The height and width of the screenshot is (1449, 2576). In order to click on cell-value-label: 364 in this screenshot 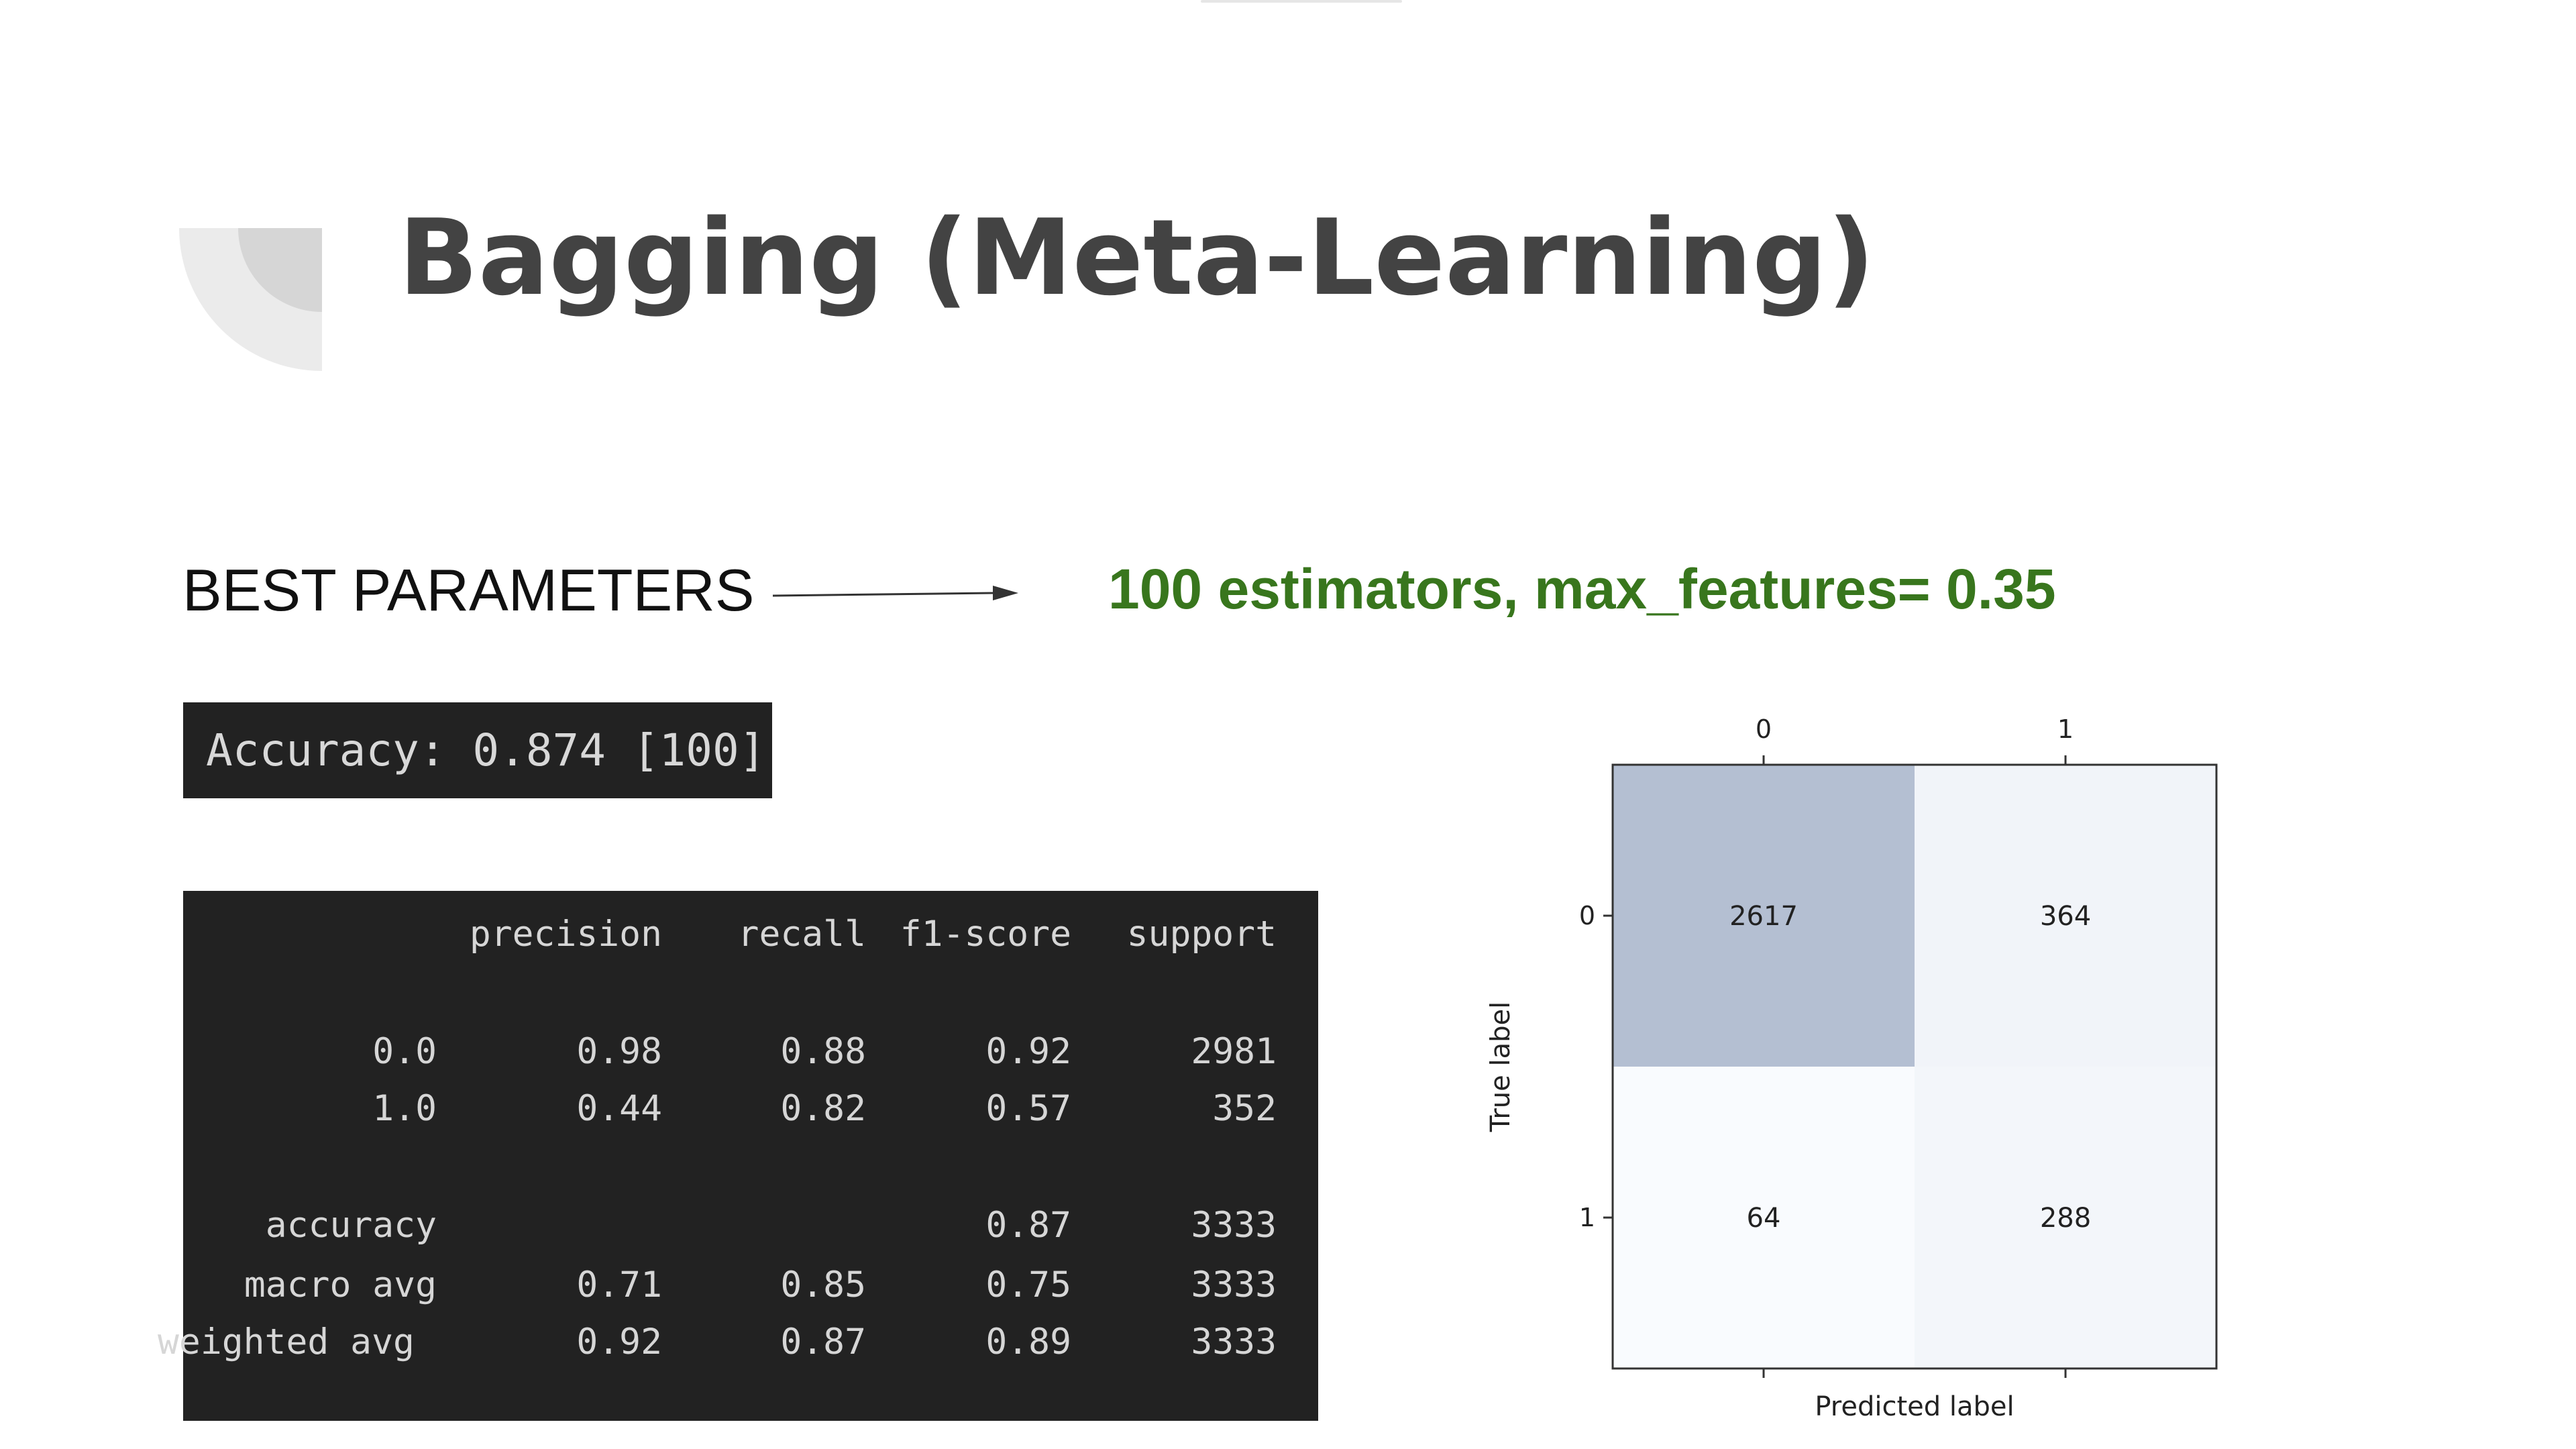, I will do `click(2065, 916)`.